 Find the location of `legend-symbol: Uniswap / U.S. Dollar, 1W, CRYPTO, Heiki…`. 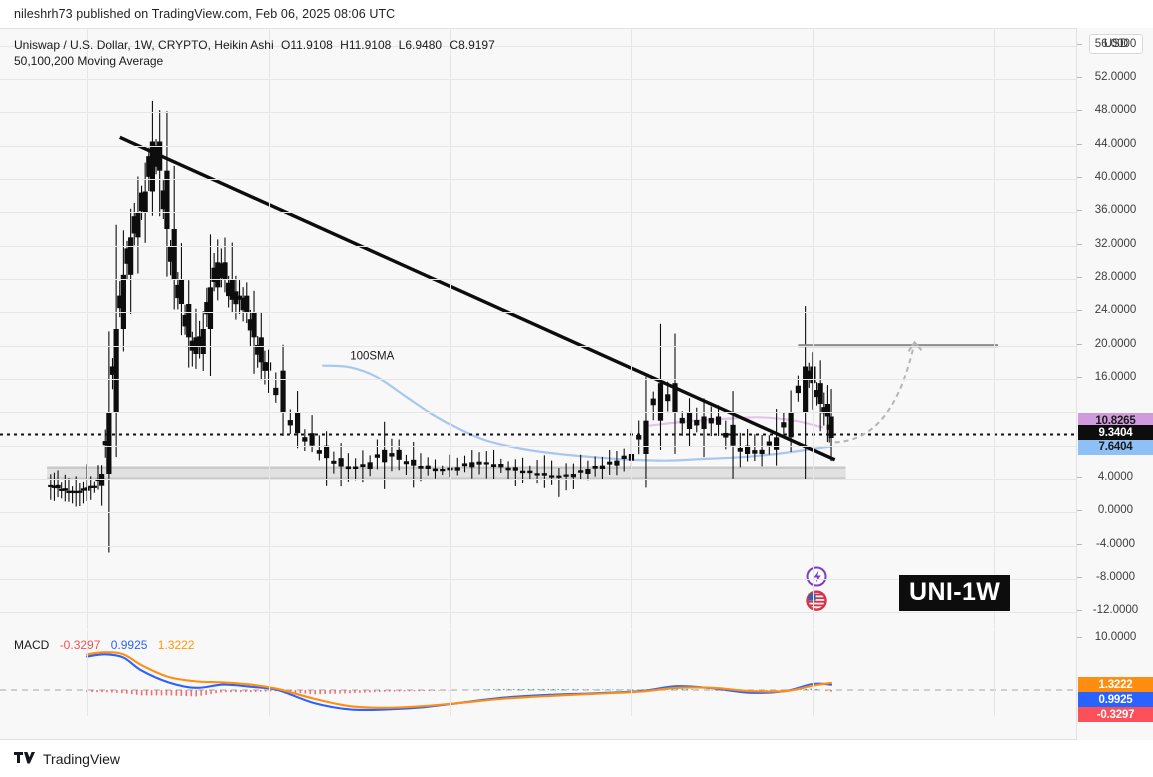

legend-symbol: Uniswap / U.S. Dollar, 1W, CRYPTO, Heiki… is located at coordinates (144, 45).